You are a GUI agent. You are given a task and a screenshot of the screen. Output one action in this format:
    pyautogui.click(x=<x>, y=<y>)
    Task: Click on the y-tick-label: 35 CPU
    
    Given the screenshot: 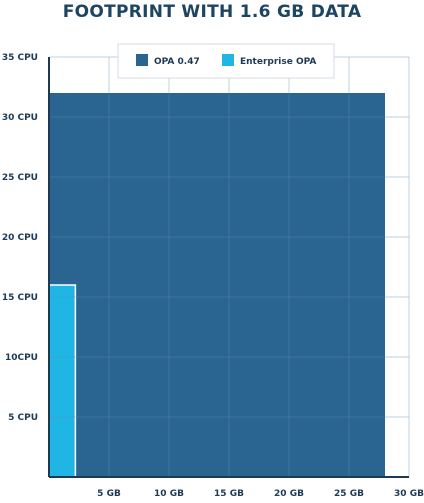 What is the action you would take?
    pyautogui.click(x=20, y=58)
    